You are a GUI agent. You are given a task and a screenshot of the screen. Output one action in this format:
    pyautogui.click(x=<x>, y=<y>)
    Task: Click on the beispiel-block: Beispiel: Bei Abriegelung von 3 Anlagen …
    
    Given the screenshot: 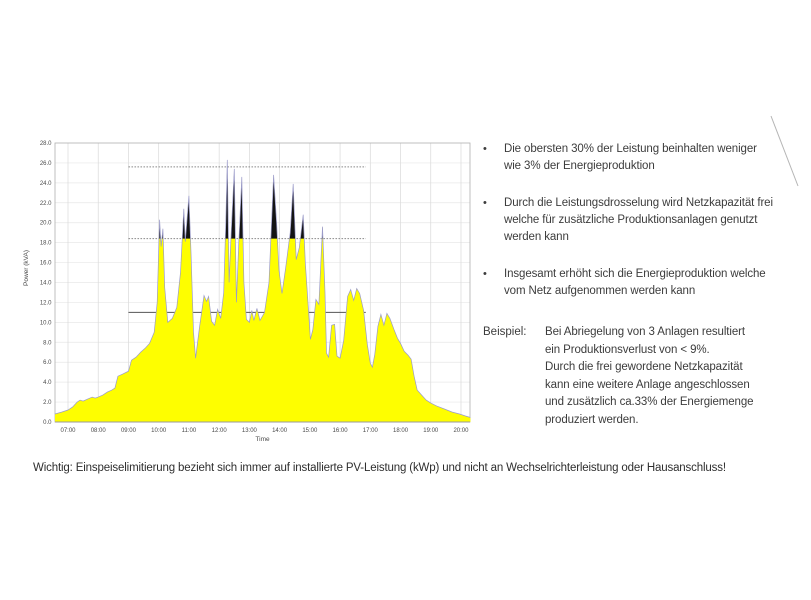 What is the action you would take?
    pyautogui.click(x=644, y=376)
    